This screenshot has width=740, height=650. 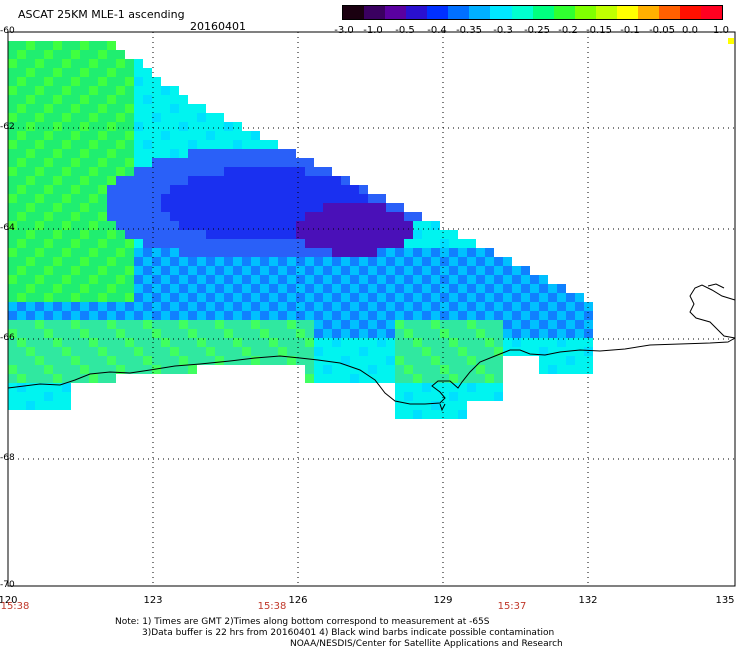 What do you see at coordinates (731, 41) in the screenshot?
I see `yellow-pixel` at bounding box center [731, 41].